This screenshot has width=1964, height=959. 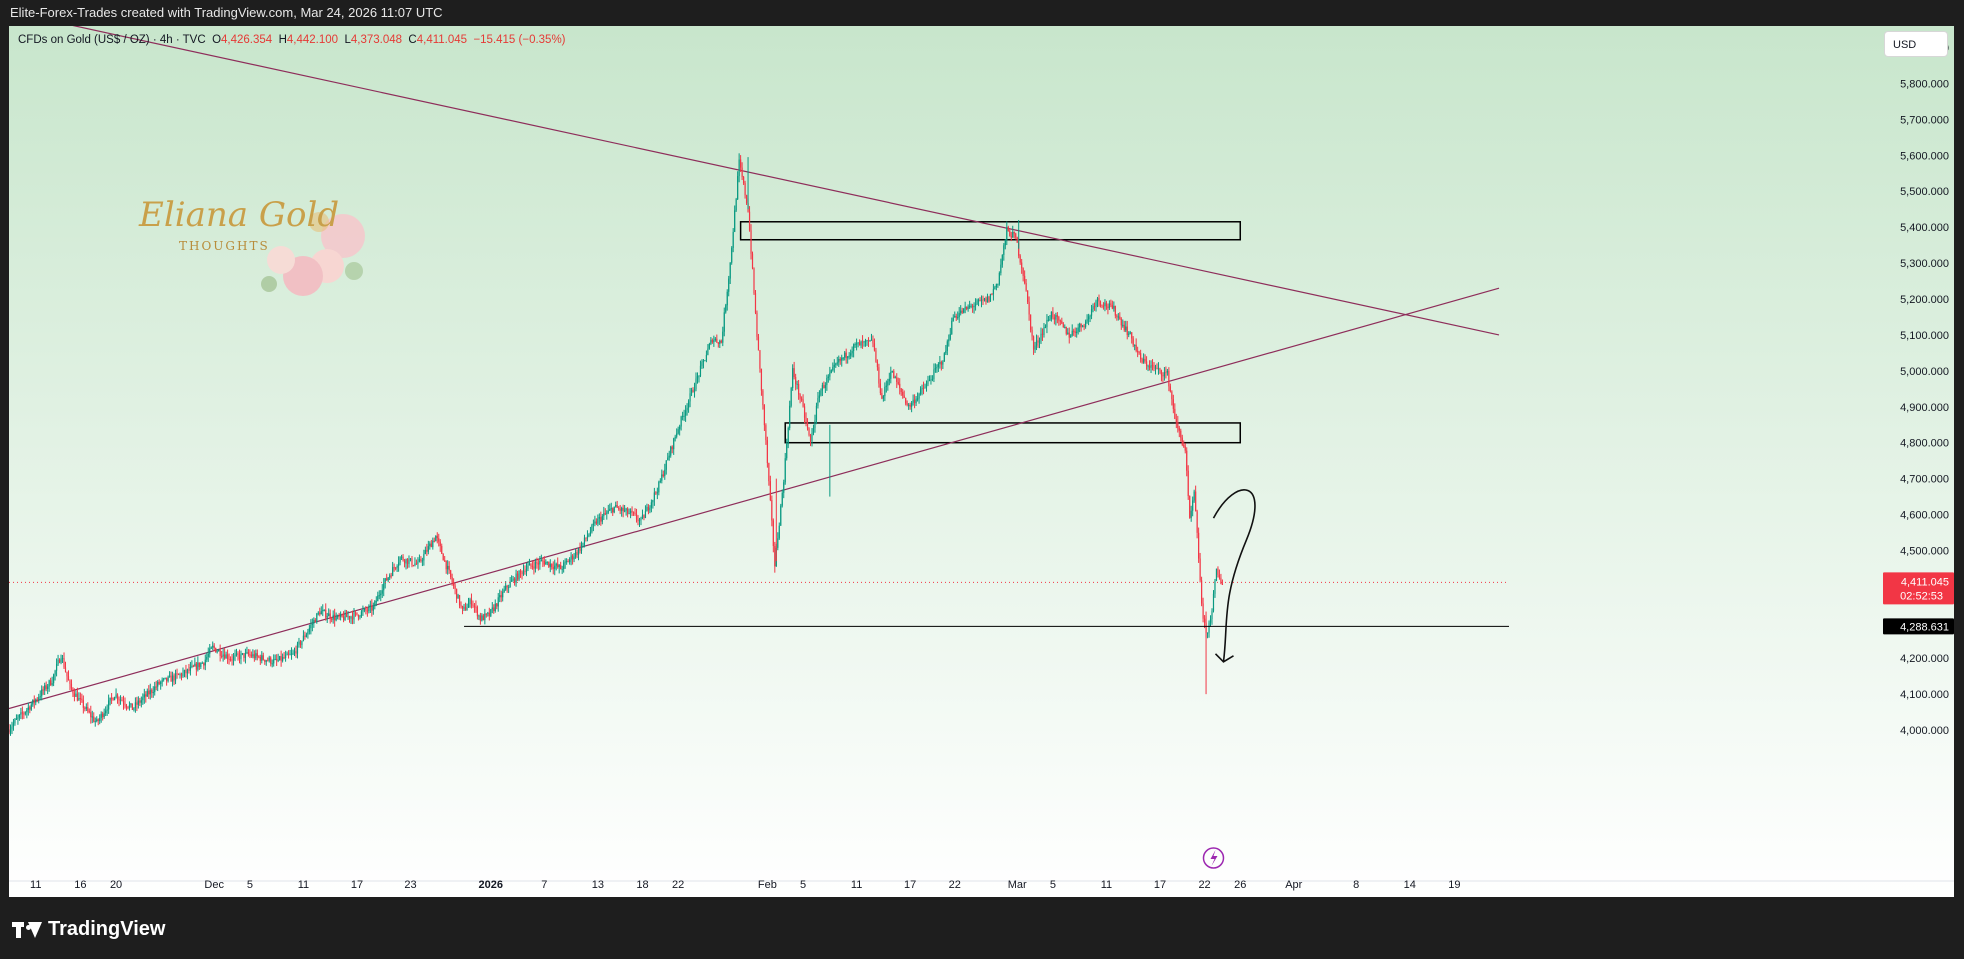 What do you see at coordinates (251, 245) in the screenshot?
I see `eliana-gold-logo: Eliana Gold THOUGHTS` at bounding box center [251, 245].